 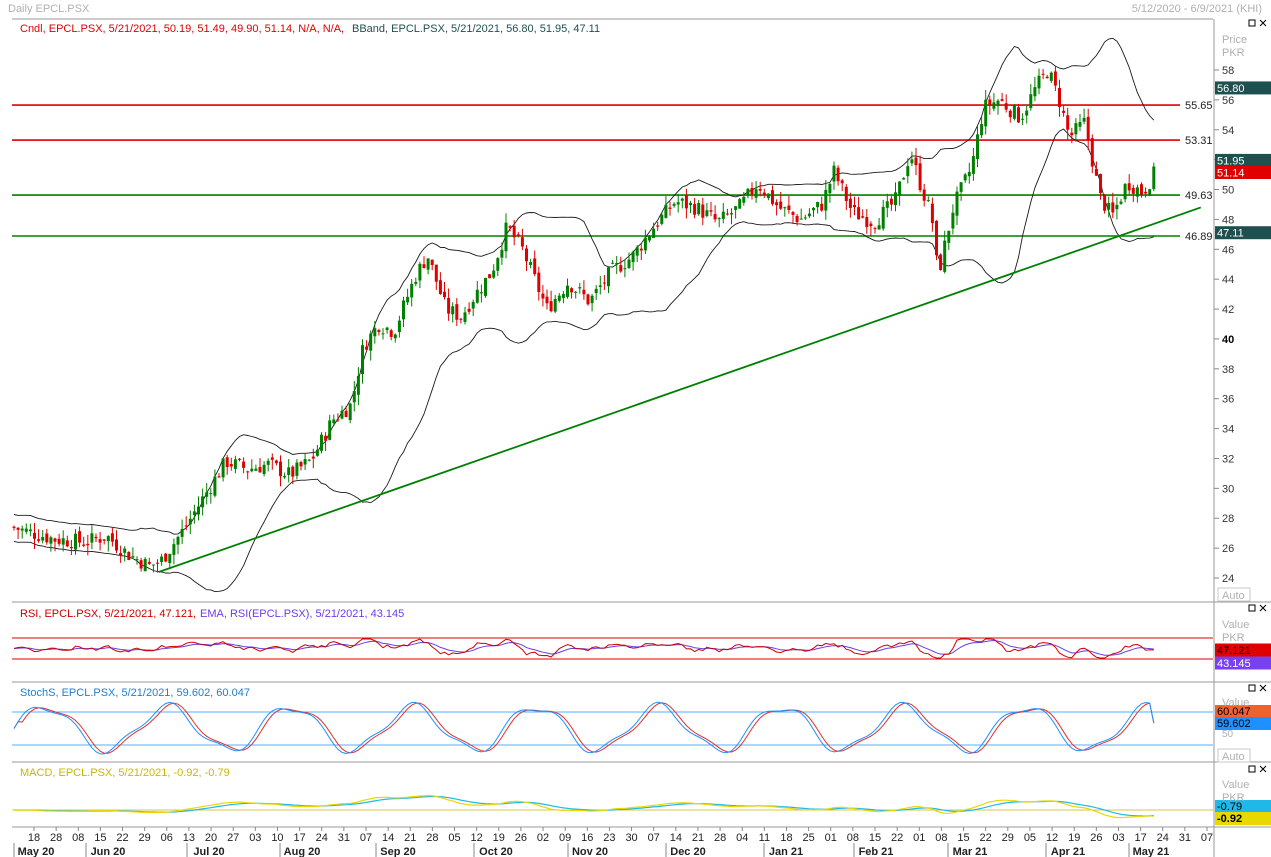 What do you see at coordinates (100, 838) in the screenshot?
I see `x-tick-label: 15` at bounding box center [100, 838].